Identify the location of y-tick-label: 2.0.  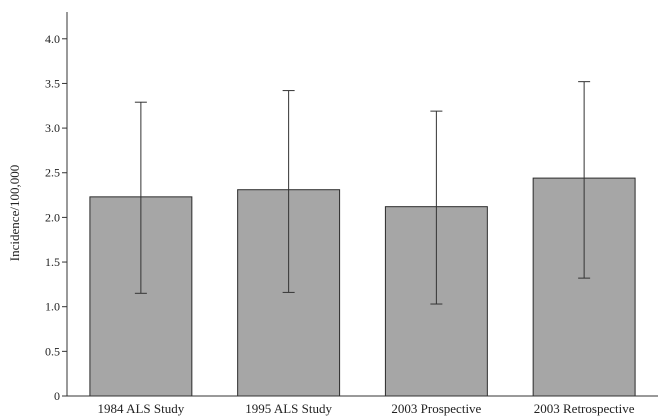
(52, 217).